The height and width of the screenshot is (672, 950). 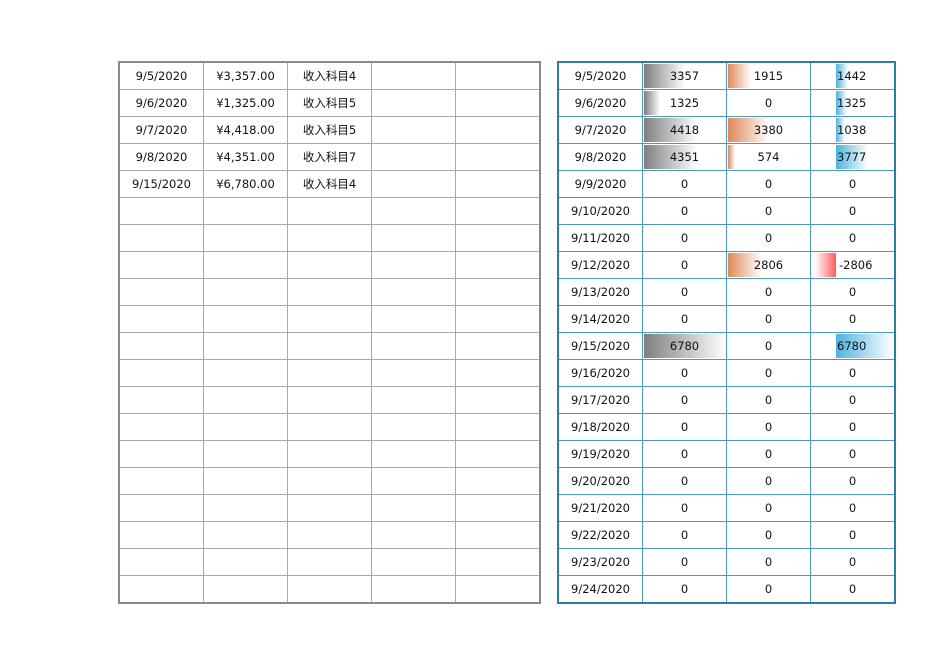 What do you see at coordinates (768, 265) in the screenshot?
I see `cell-expense: 2806` at bounding box center [768, 265].